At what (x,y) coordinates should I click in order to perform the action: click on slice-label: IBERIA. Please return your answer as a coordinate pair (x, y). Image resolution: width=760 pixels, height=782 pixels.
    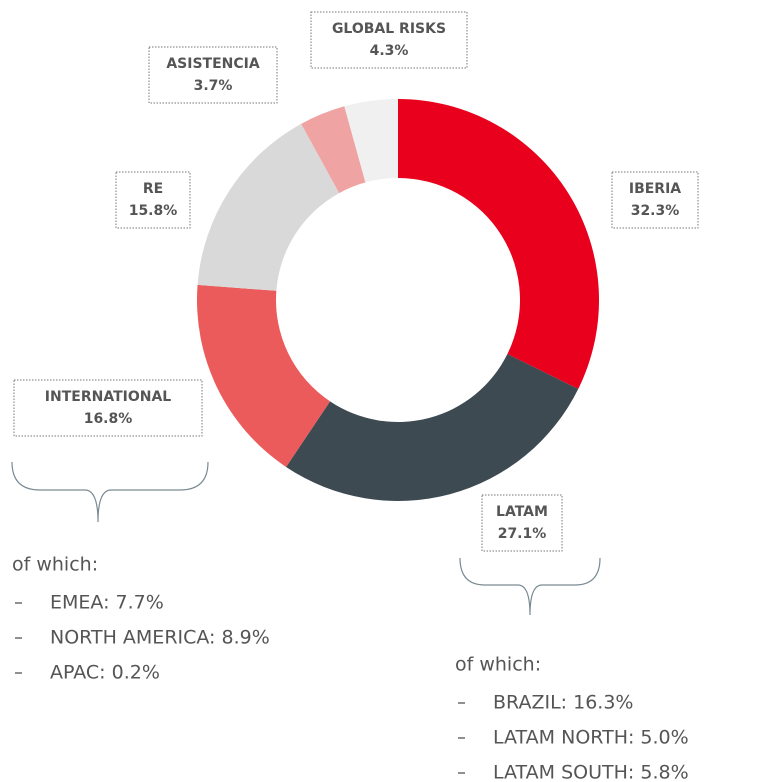
    Looking at the image, I should click on (655, 189).